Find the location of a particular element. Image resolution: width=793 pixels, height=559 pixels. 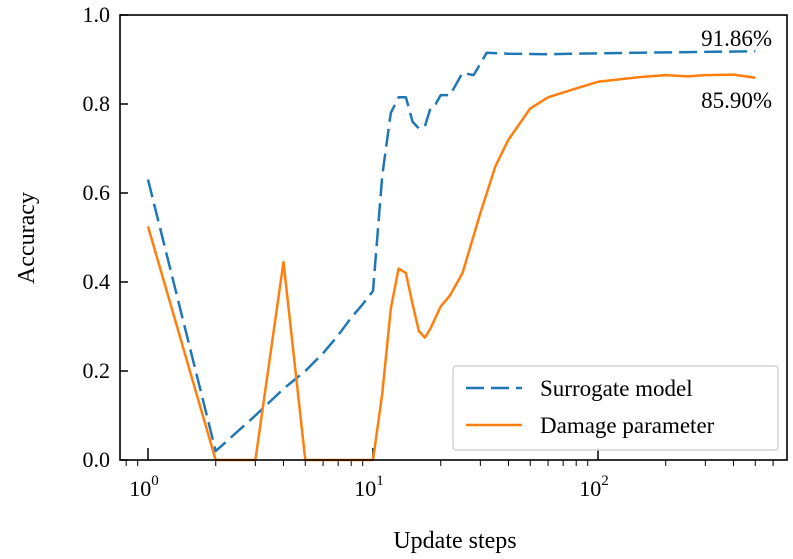

legend-box is located at coordinates (615, 408).